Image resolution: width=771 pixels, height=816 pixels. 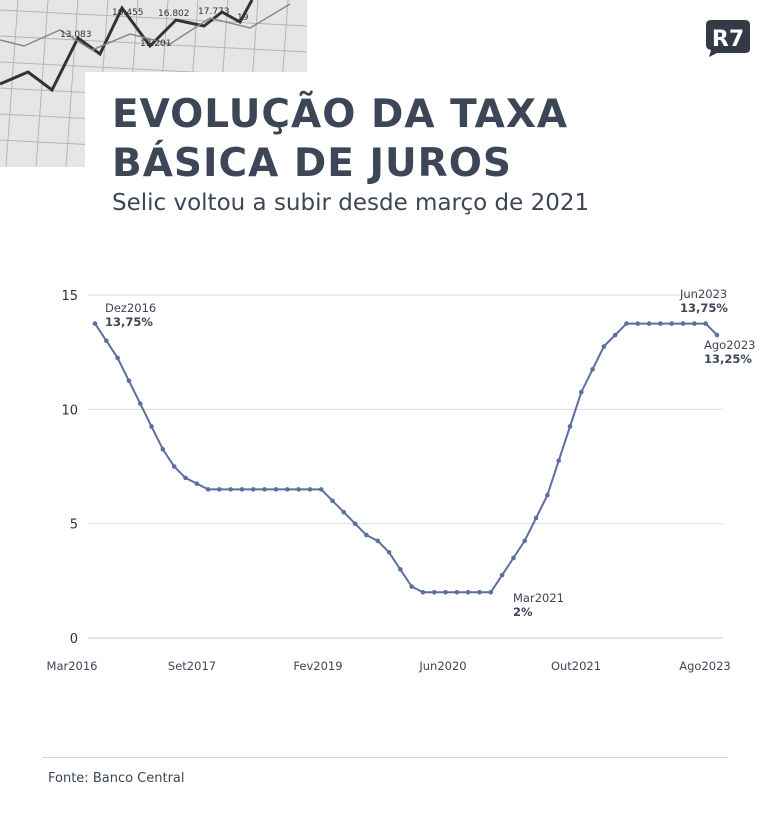 I want to click on annotation-period: Ago2023, so click(x=729, y=345).